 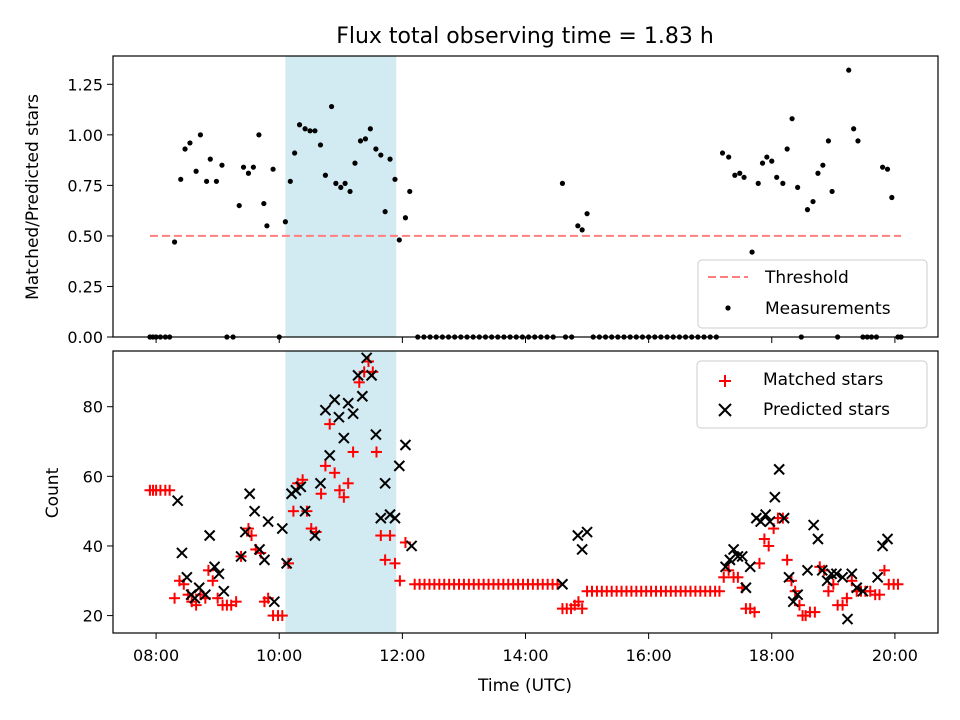 I want to click on legend-threshold-label: Threshold, so click(x=806, y=278).